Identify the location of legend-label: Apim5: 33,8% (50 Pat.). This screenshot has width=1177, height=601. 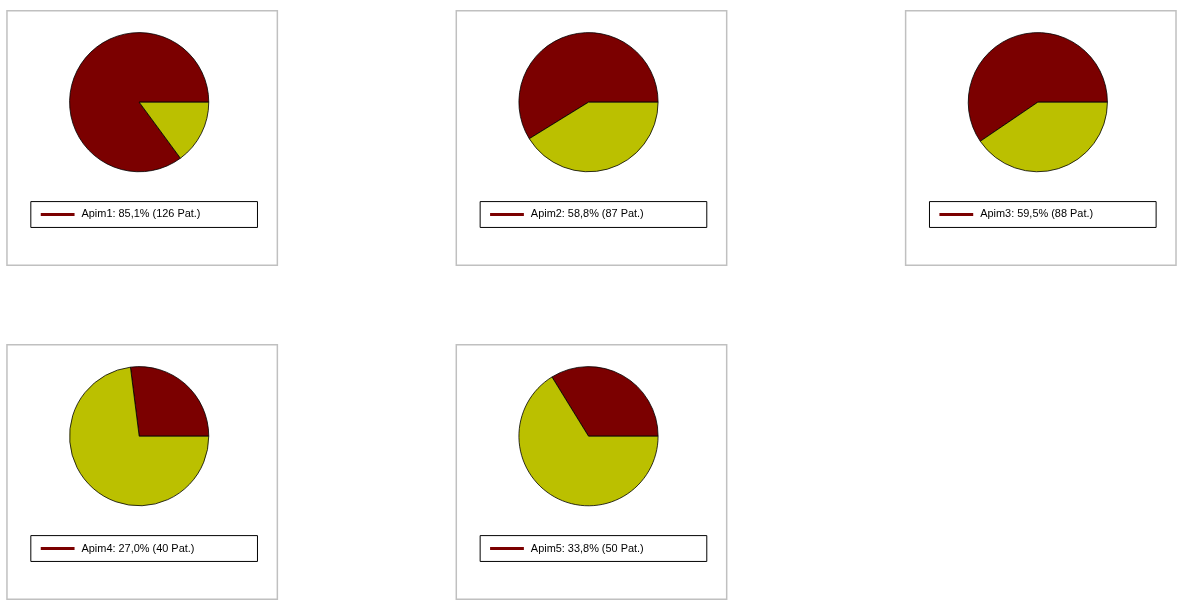
(587, 547).